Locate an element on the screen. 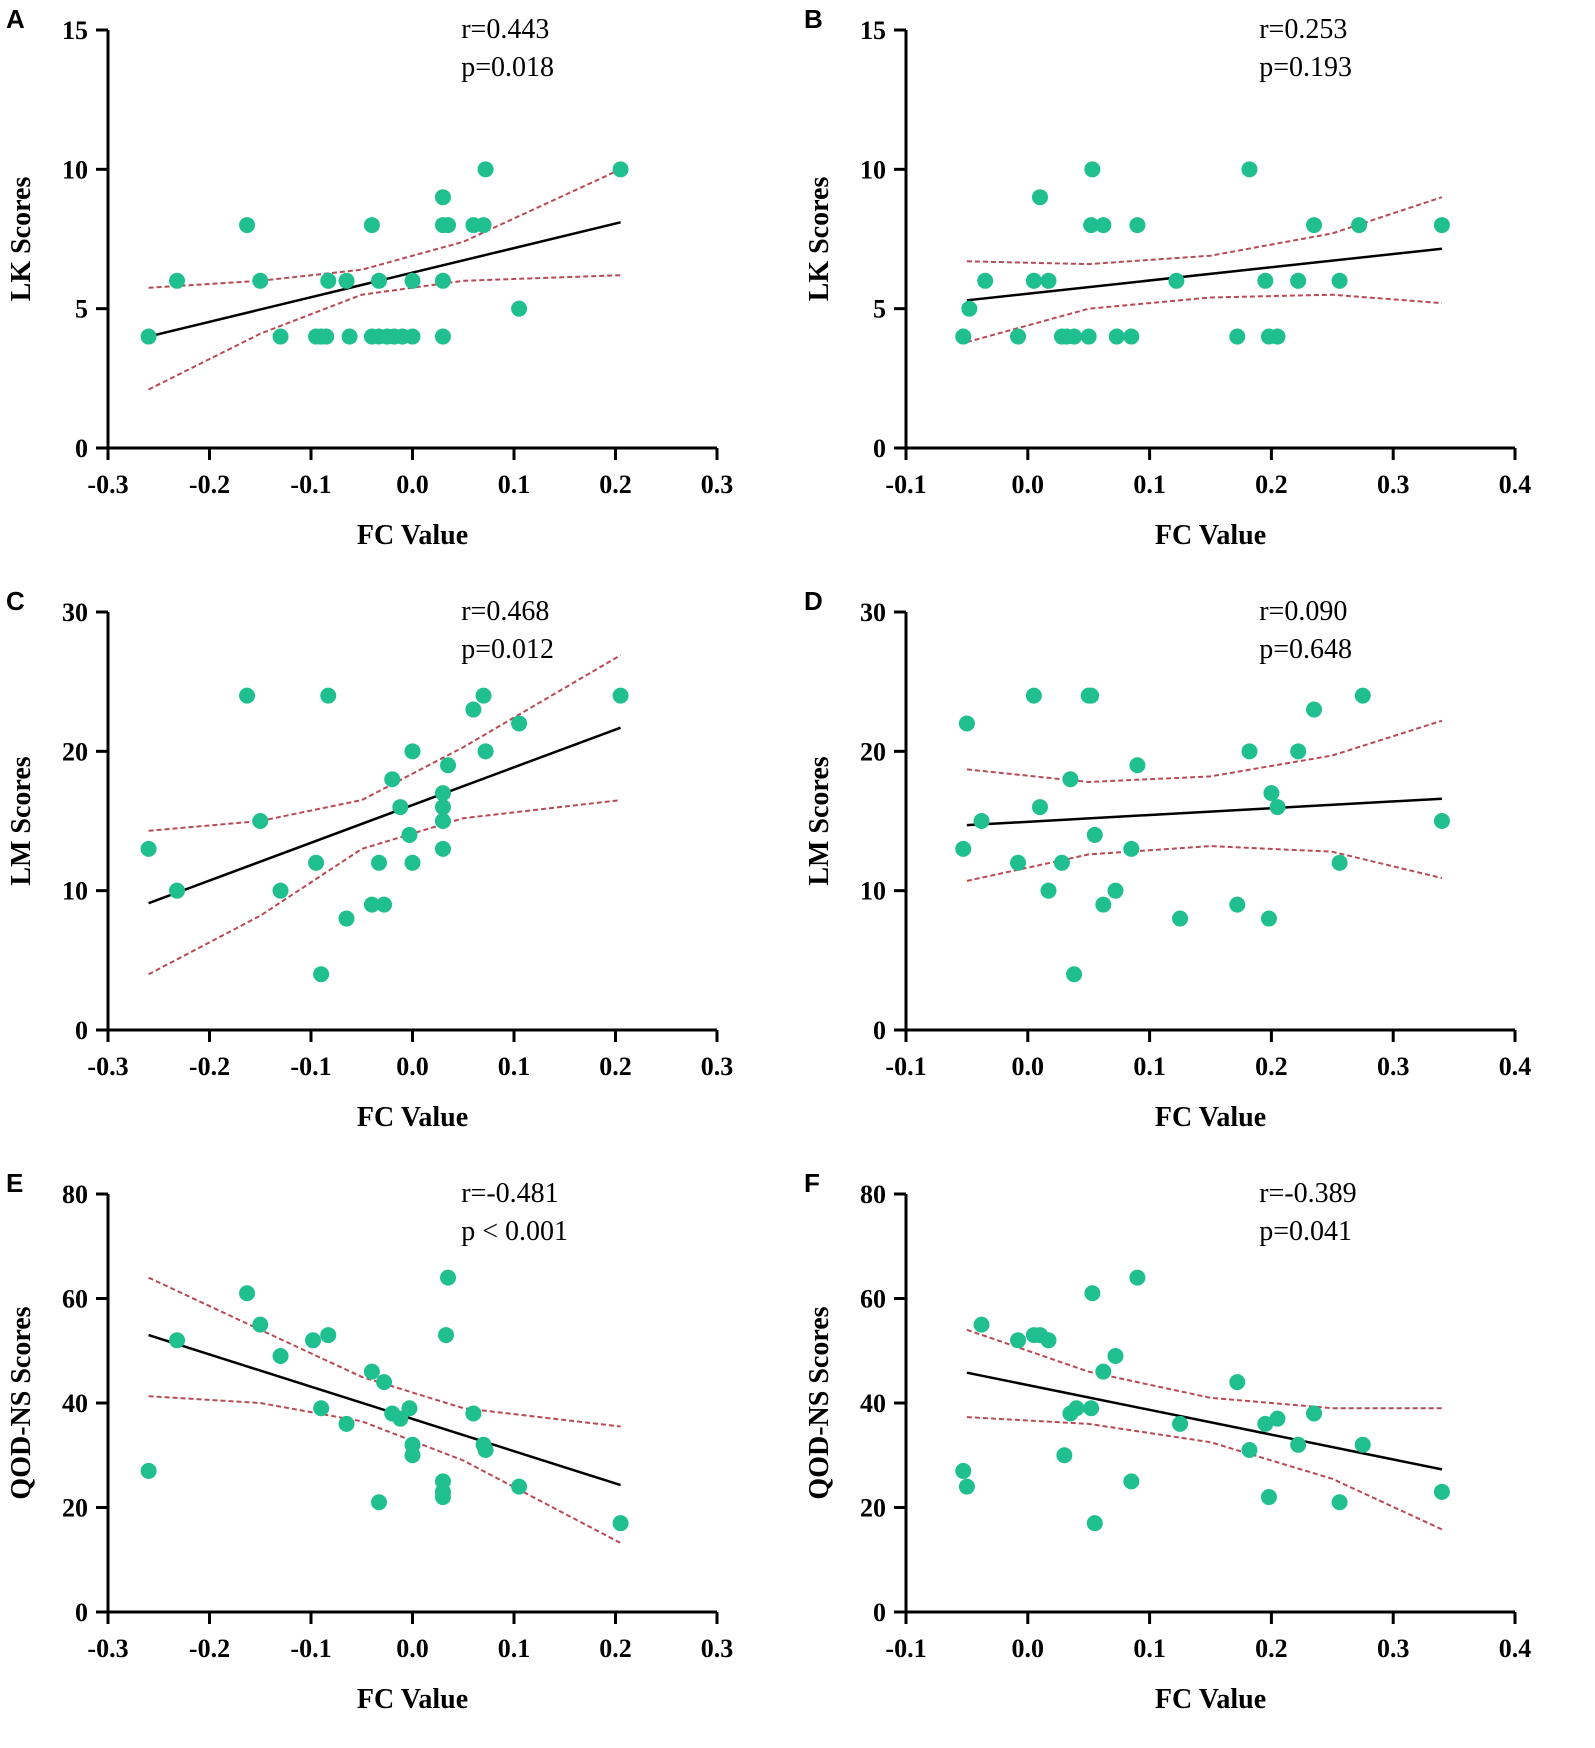 The image size is (1595, 1748). correlation-r: r=-0.389 is located at coordinates (1307, 1193).